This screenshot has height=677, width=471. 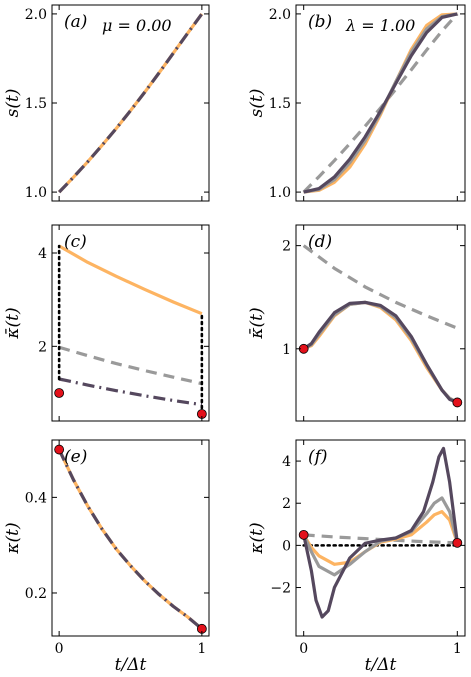 I want to click on panel-label: (a), so click(x=75, y=22).